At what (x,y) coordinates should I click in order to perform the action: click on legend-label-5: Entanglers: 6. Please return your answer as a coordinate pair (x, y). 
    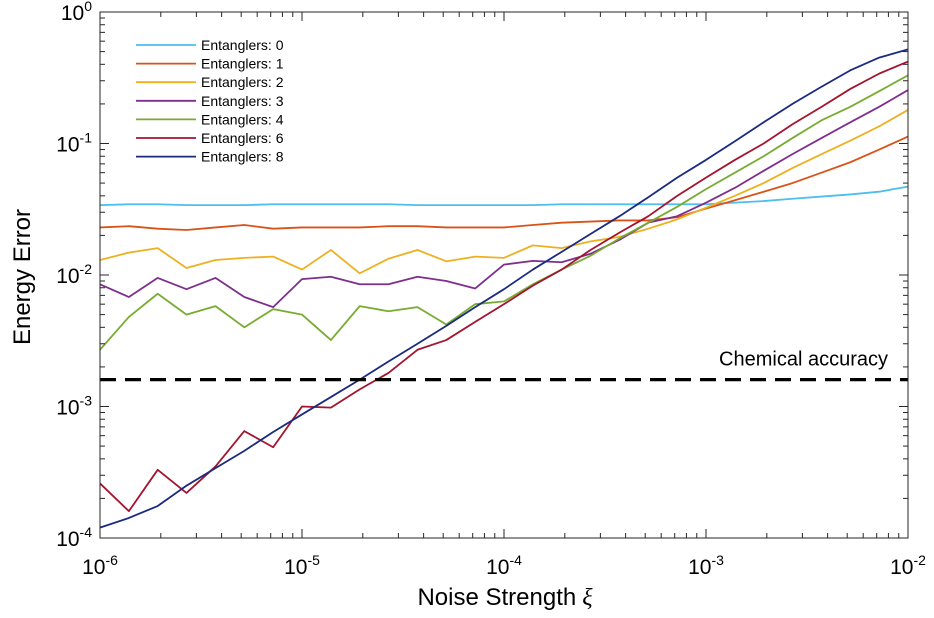
    Looking at the image, I should click on (242, 138).